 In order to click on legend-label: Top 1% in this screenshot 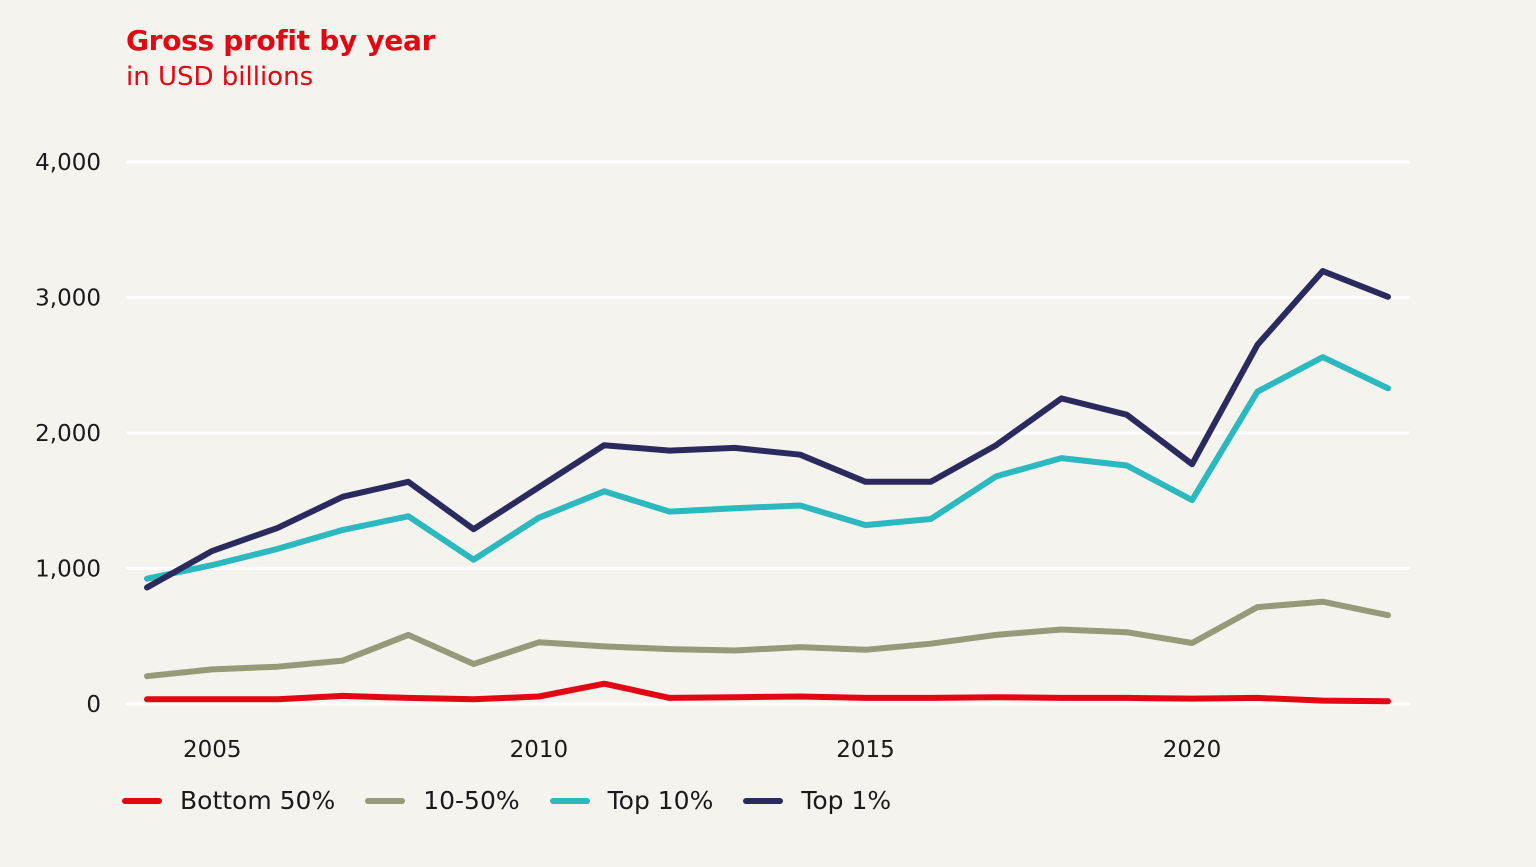, I will do `click(846, 800)`.